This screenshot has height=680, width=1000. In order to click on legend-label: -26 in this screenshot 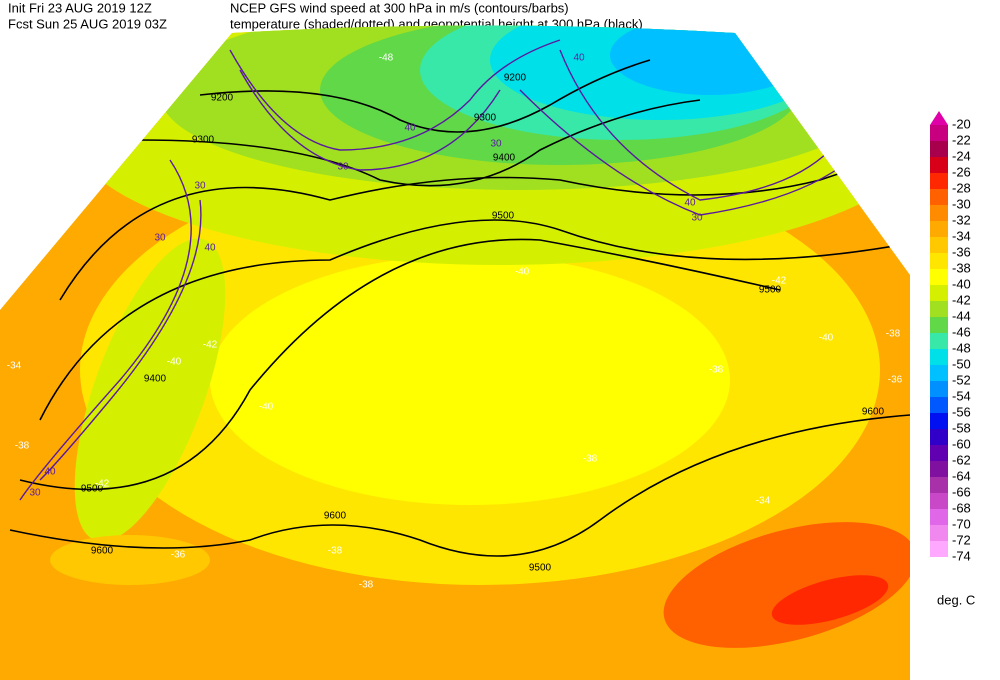, I will do `click(961, 171)`.